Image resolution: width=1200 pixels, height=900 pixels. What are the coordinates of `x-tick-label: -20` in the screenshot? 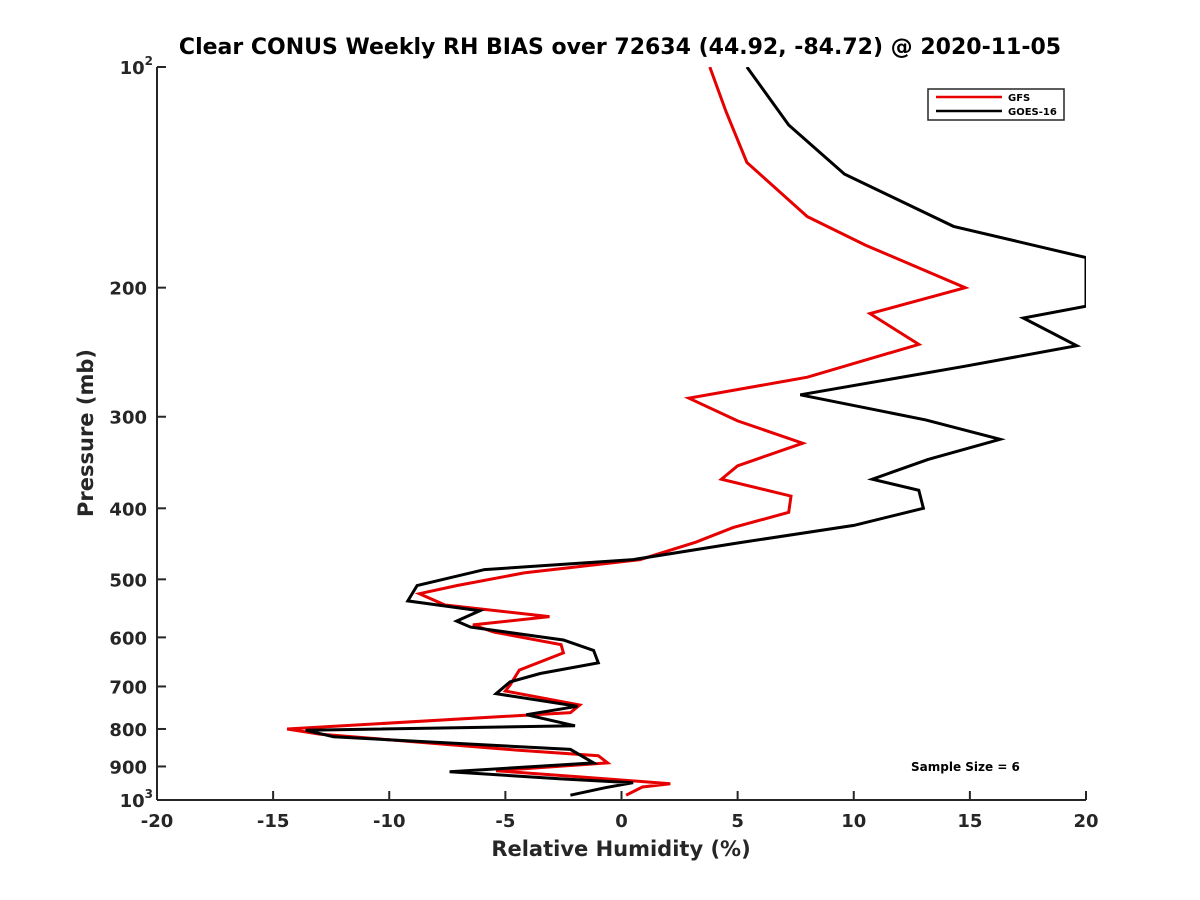 It's located at (157, 821).